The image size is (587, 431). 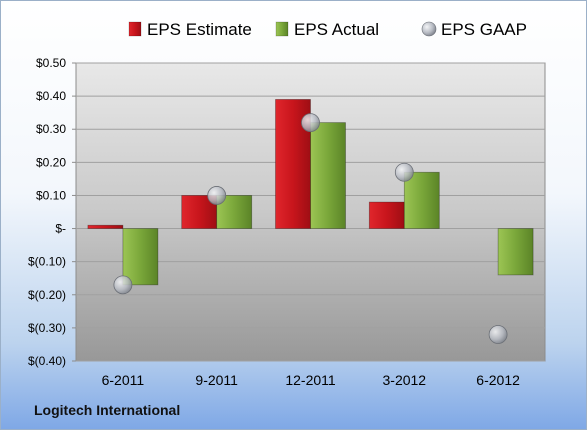 I want to click on y-tick-label: $0.30, so click(x=51, y=129).